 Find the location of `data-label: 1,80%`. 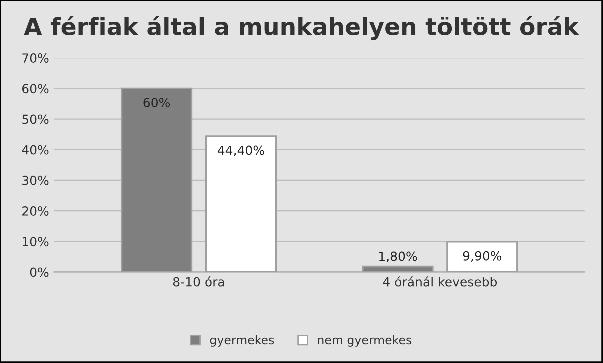

data-label: 1,80% is located at coordinates (399, 257).